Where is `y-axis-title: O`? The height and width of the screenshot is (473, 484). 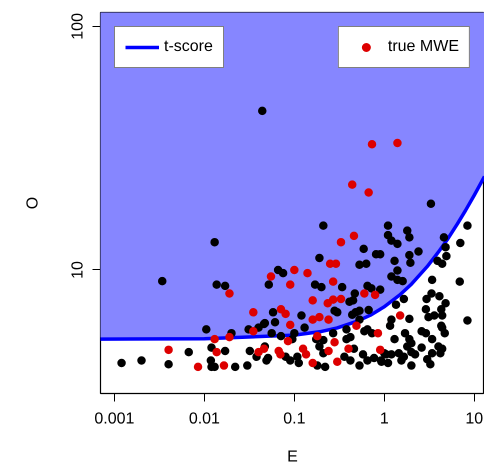 y-axis-title: O is located at coordinates (33, 203).